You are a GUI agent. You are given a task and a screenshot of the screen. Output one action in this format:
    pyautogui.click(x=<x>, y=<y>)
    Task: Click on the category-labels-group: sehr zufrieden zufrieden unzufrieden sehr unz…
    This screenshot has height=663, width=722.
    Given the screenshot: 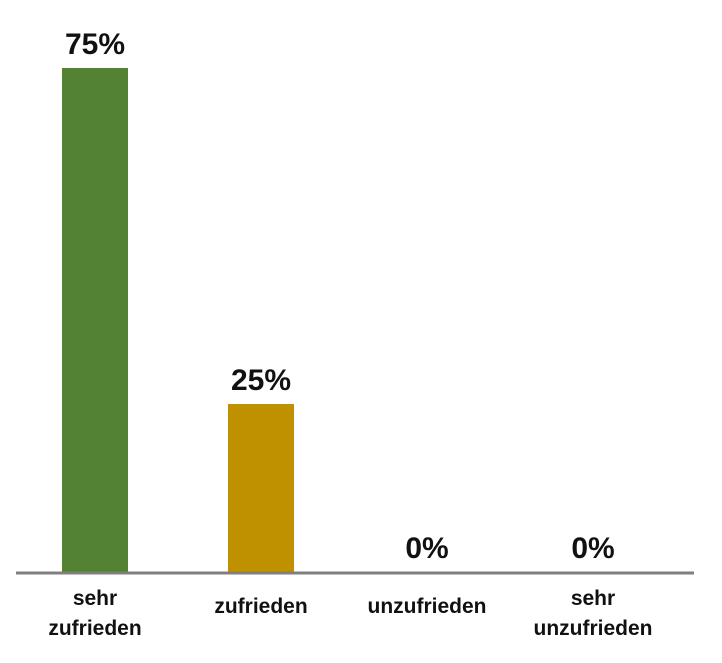 What is the action you would take?
    pyautogui.click(x=350, y=613)
    